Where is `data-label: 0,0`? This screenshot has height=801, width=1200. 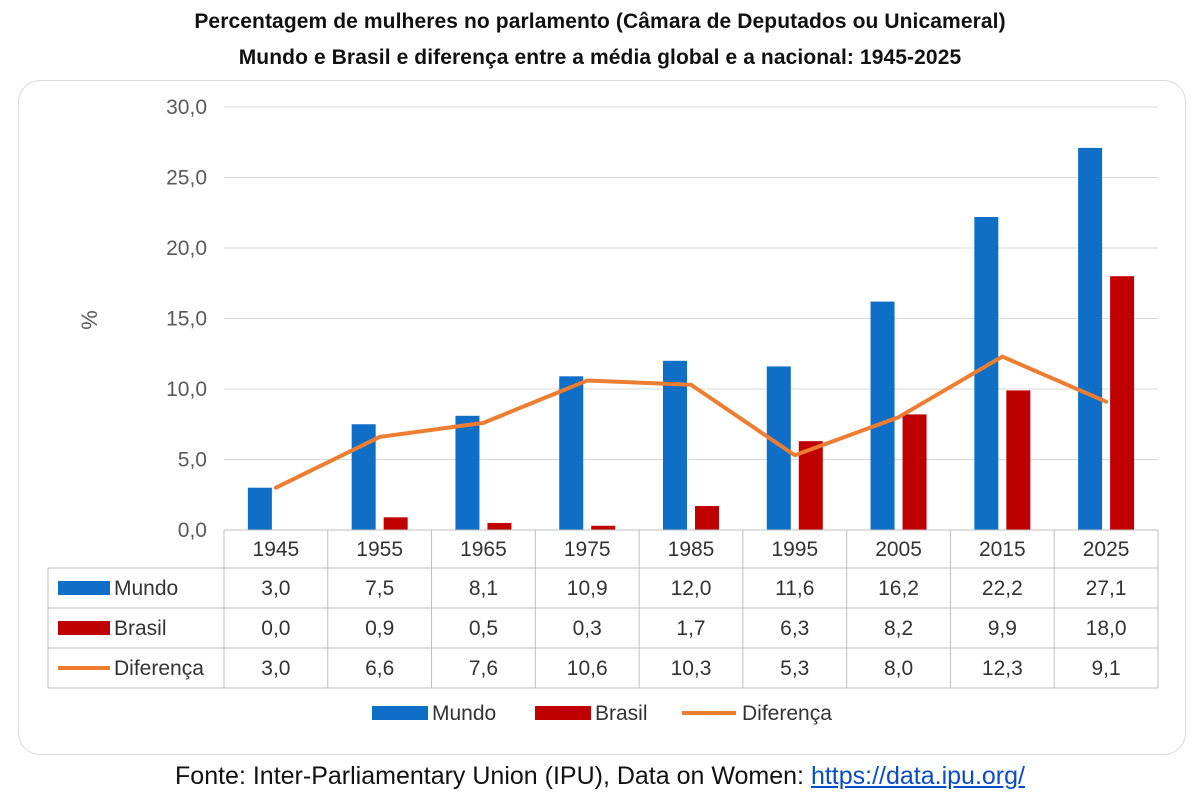 data-label: 0,0 is located at coordinates (275, 628).